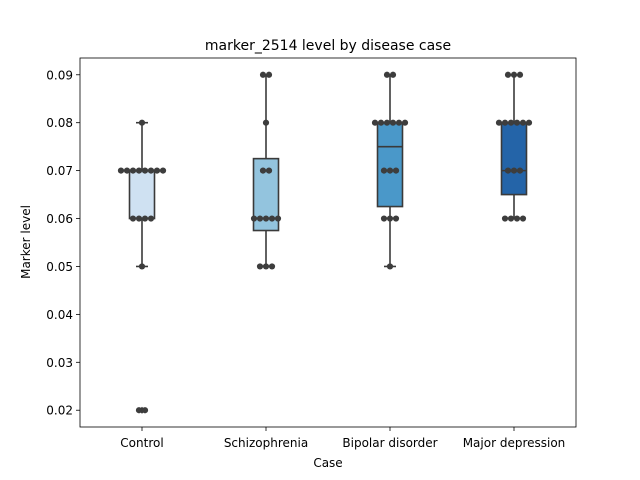 The width and height of the screenshot is (640, 480). What do you see at coordinates (523, 122) in the screenshot?
I see `point-3-0.0800-4` at bounding box center [523, 122].